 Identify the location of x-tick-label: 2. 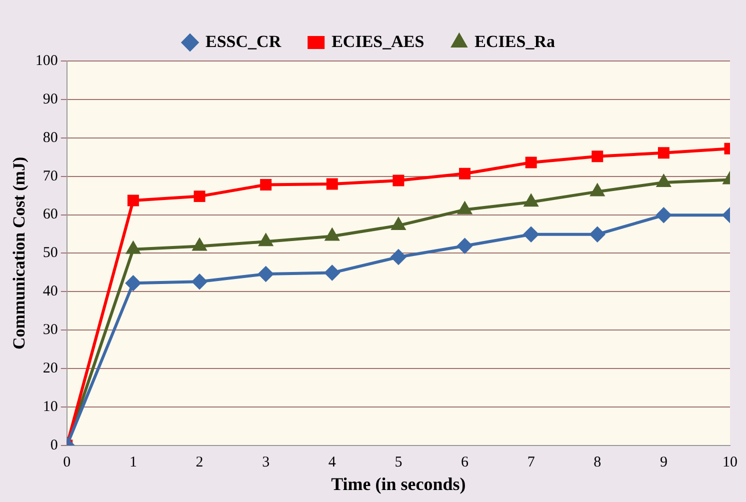
(200, 462).